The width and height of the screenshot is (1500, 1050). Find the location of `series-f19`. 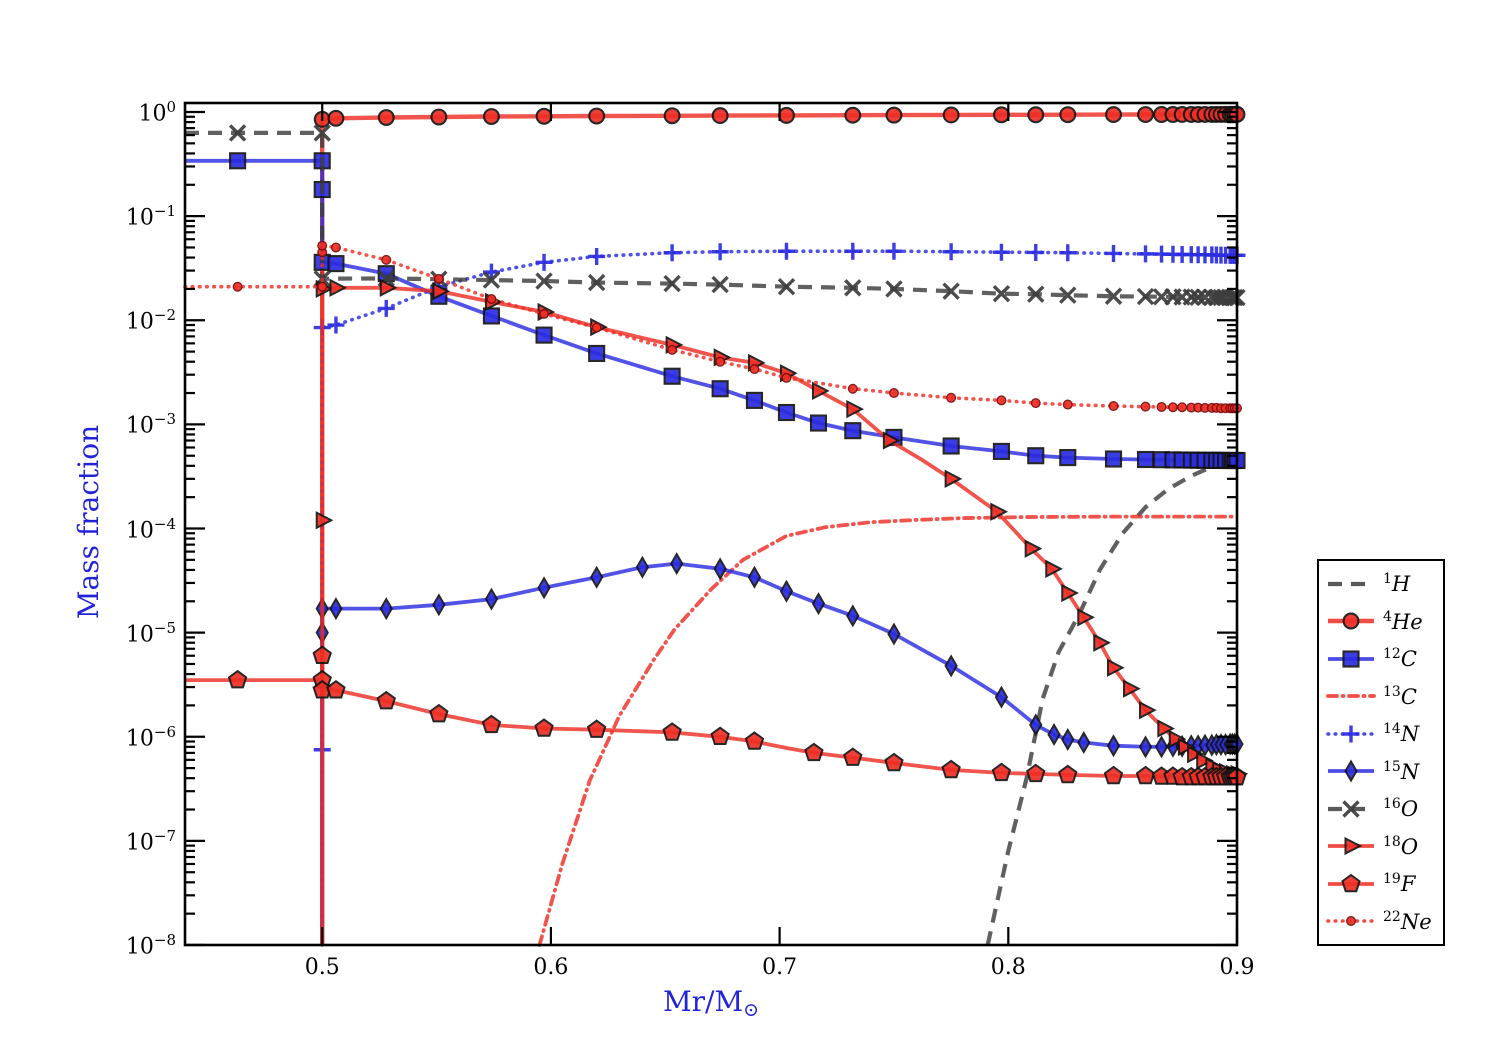

series-f19 is located at coordinates (716, 715).